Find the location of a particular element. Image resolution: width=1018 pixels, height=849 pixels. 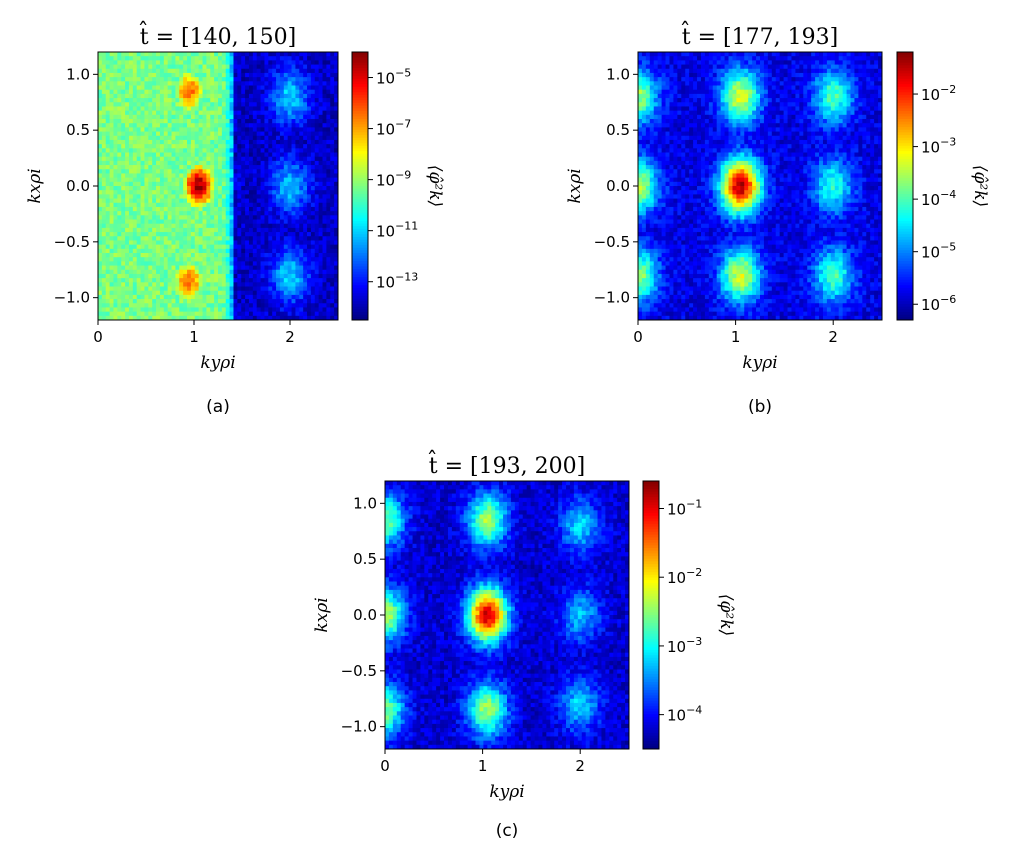

colorbar: 10⁻¹ 10⁻² 10⁻³ 10⁻⁴ ⟨φ̂²k⟩ is located at coordinates (689, 615).